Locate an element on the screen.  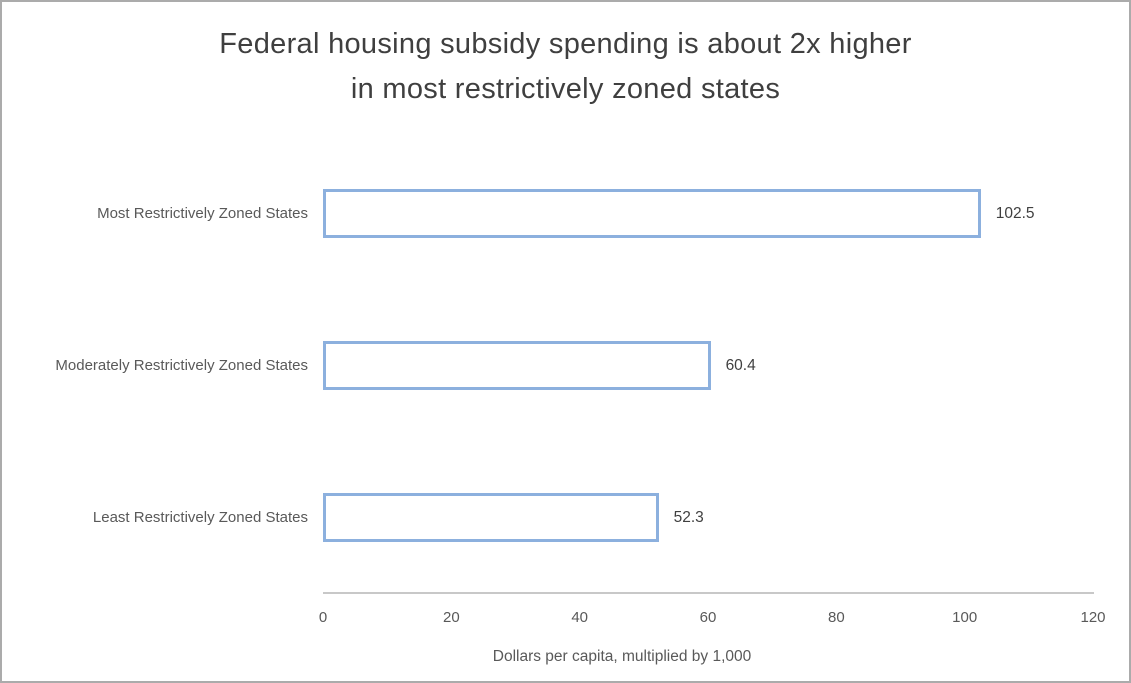
chart-title-line-2: in most restrictively zoned states is located at coordinates (565, 89).